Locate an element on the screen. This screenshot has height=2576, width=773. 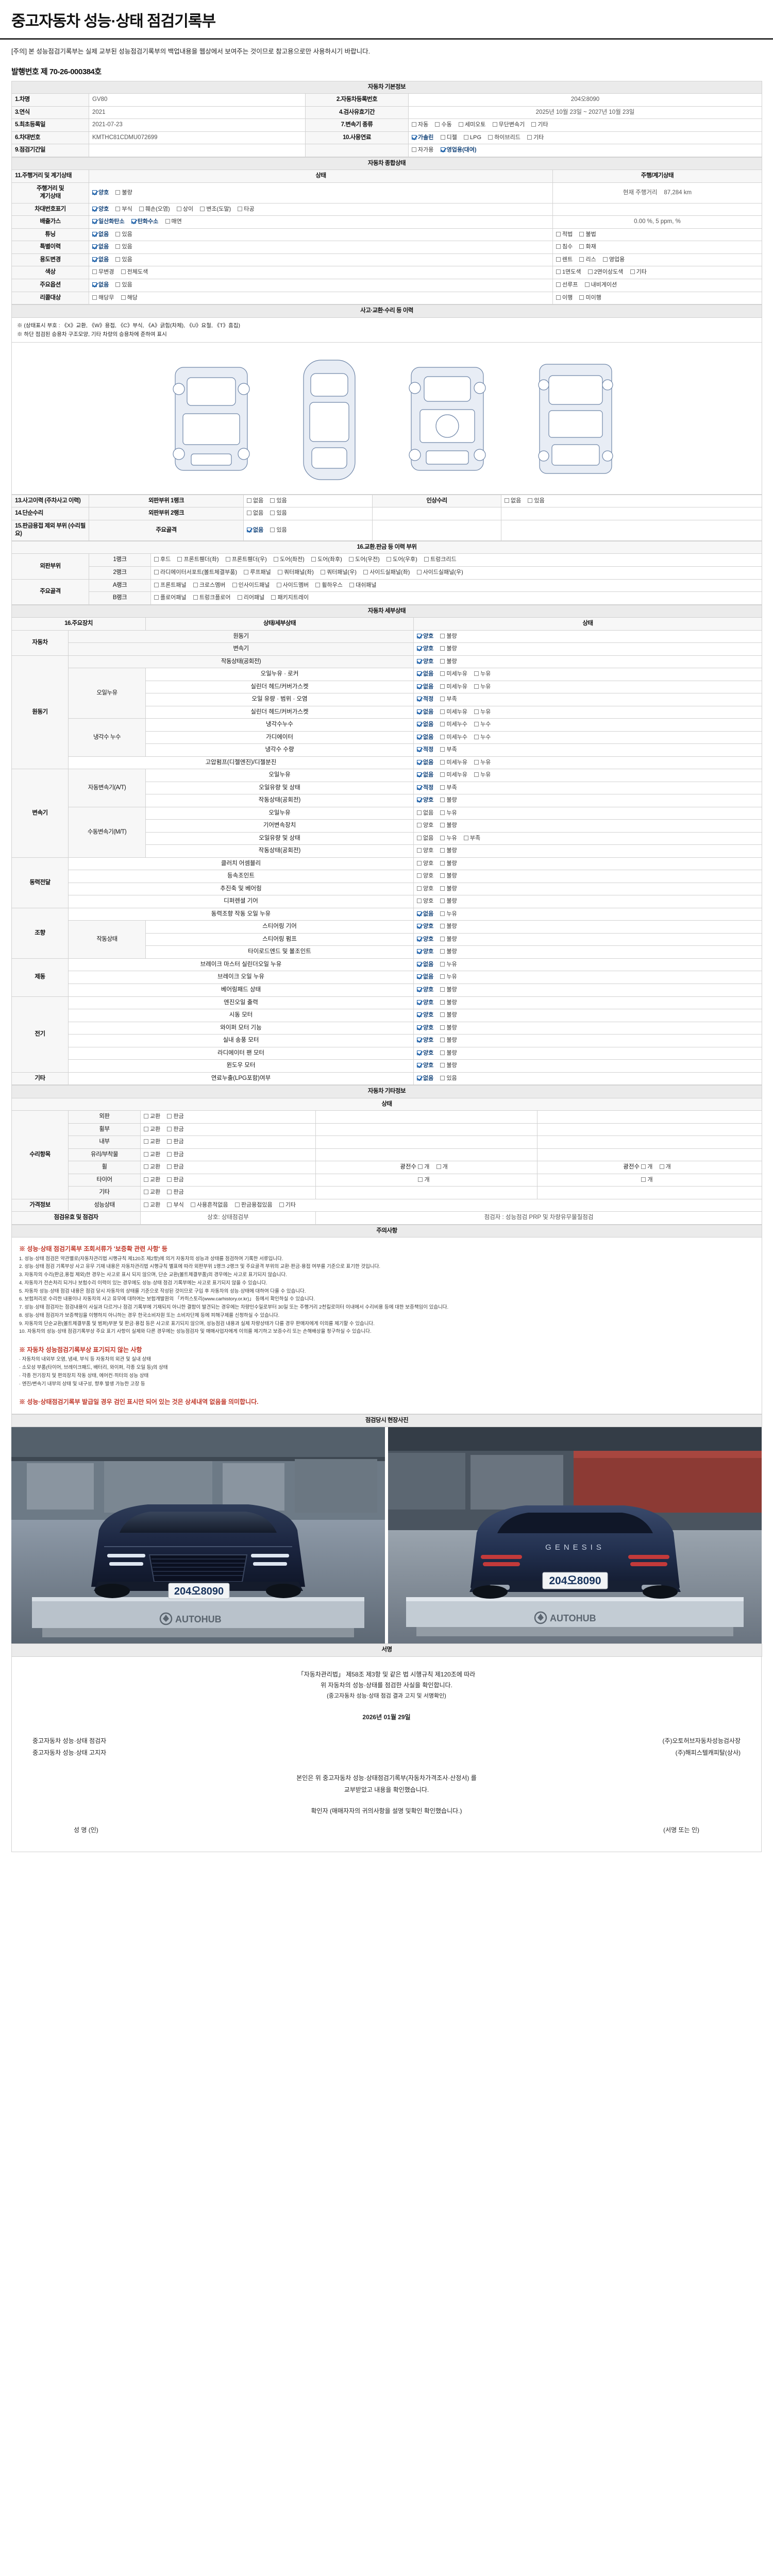
checkbox-simple-none: 없음 is located at coordinates (513, 501).